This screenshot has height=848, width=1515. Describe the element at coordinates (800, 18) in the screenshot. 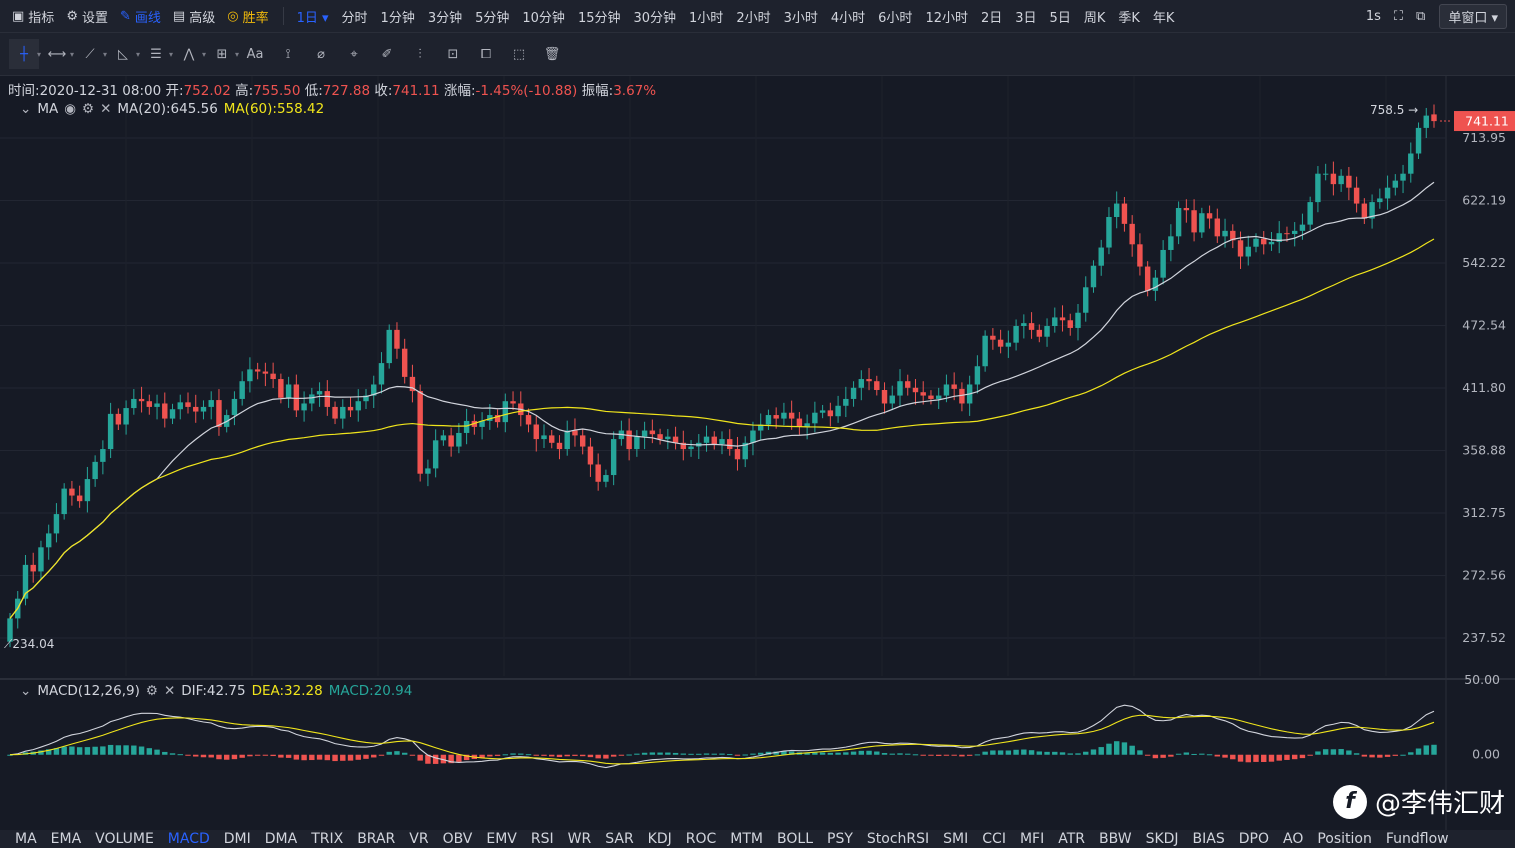

I see `timeframe-9: 3小时` at that location.